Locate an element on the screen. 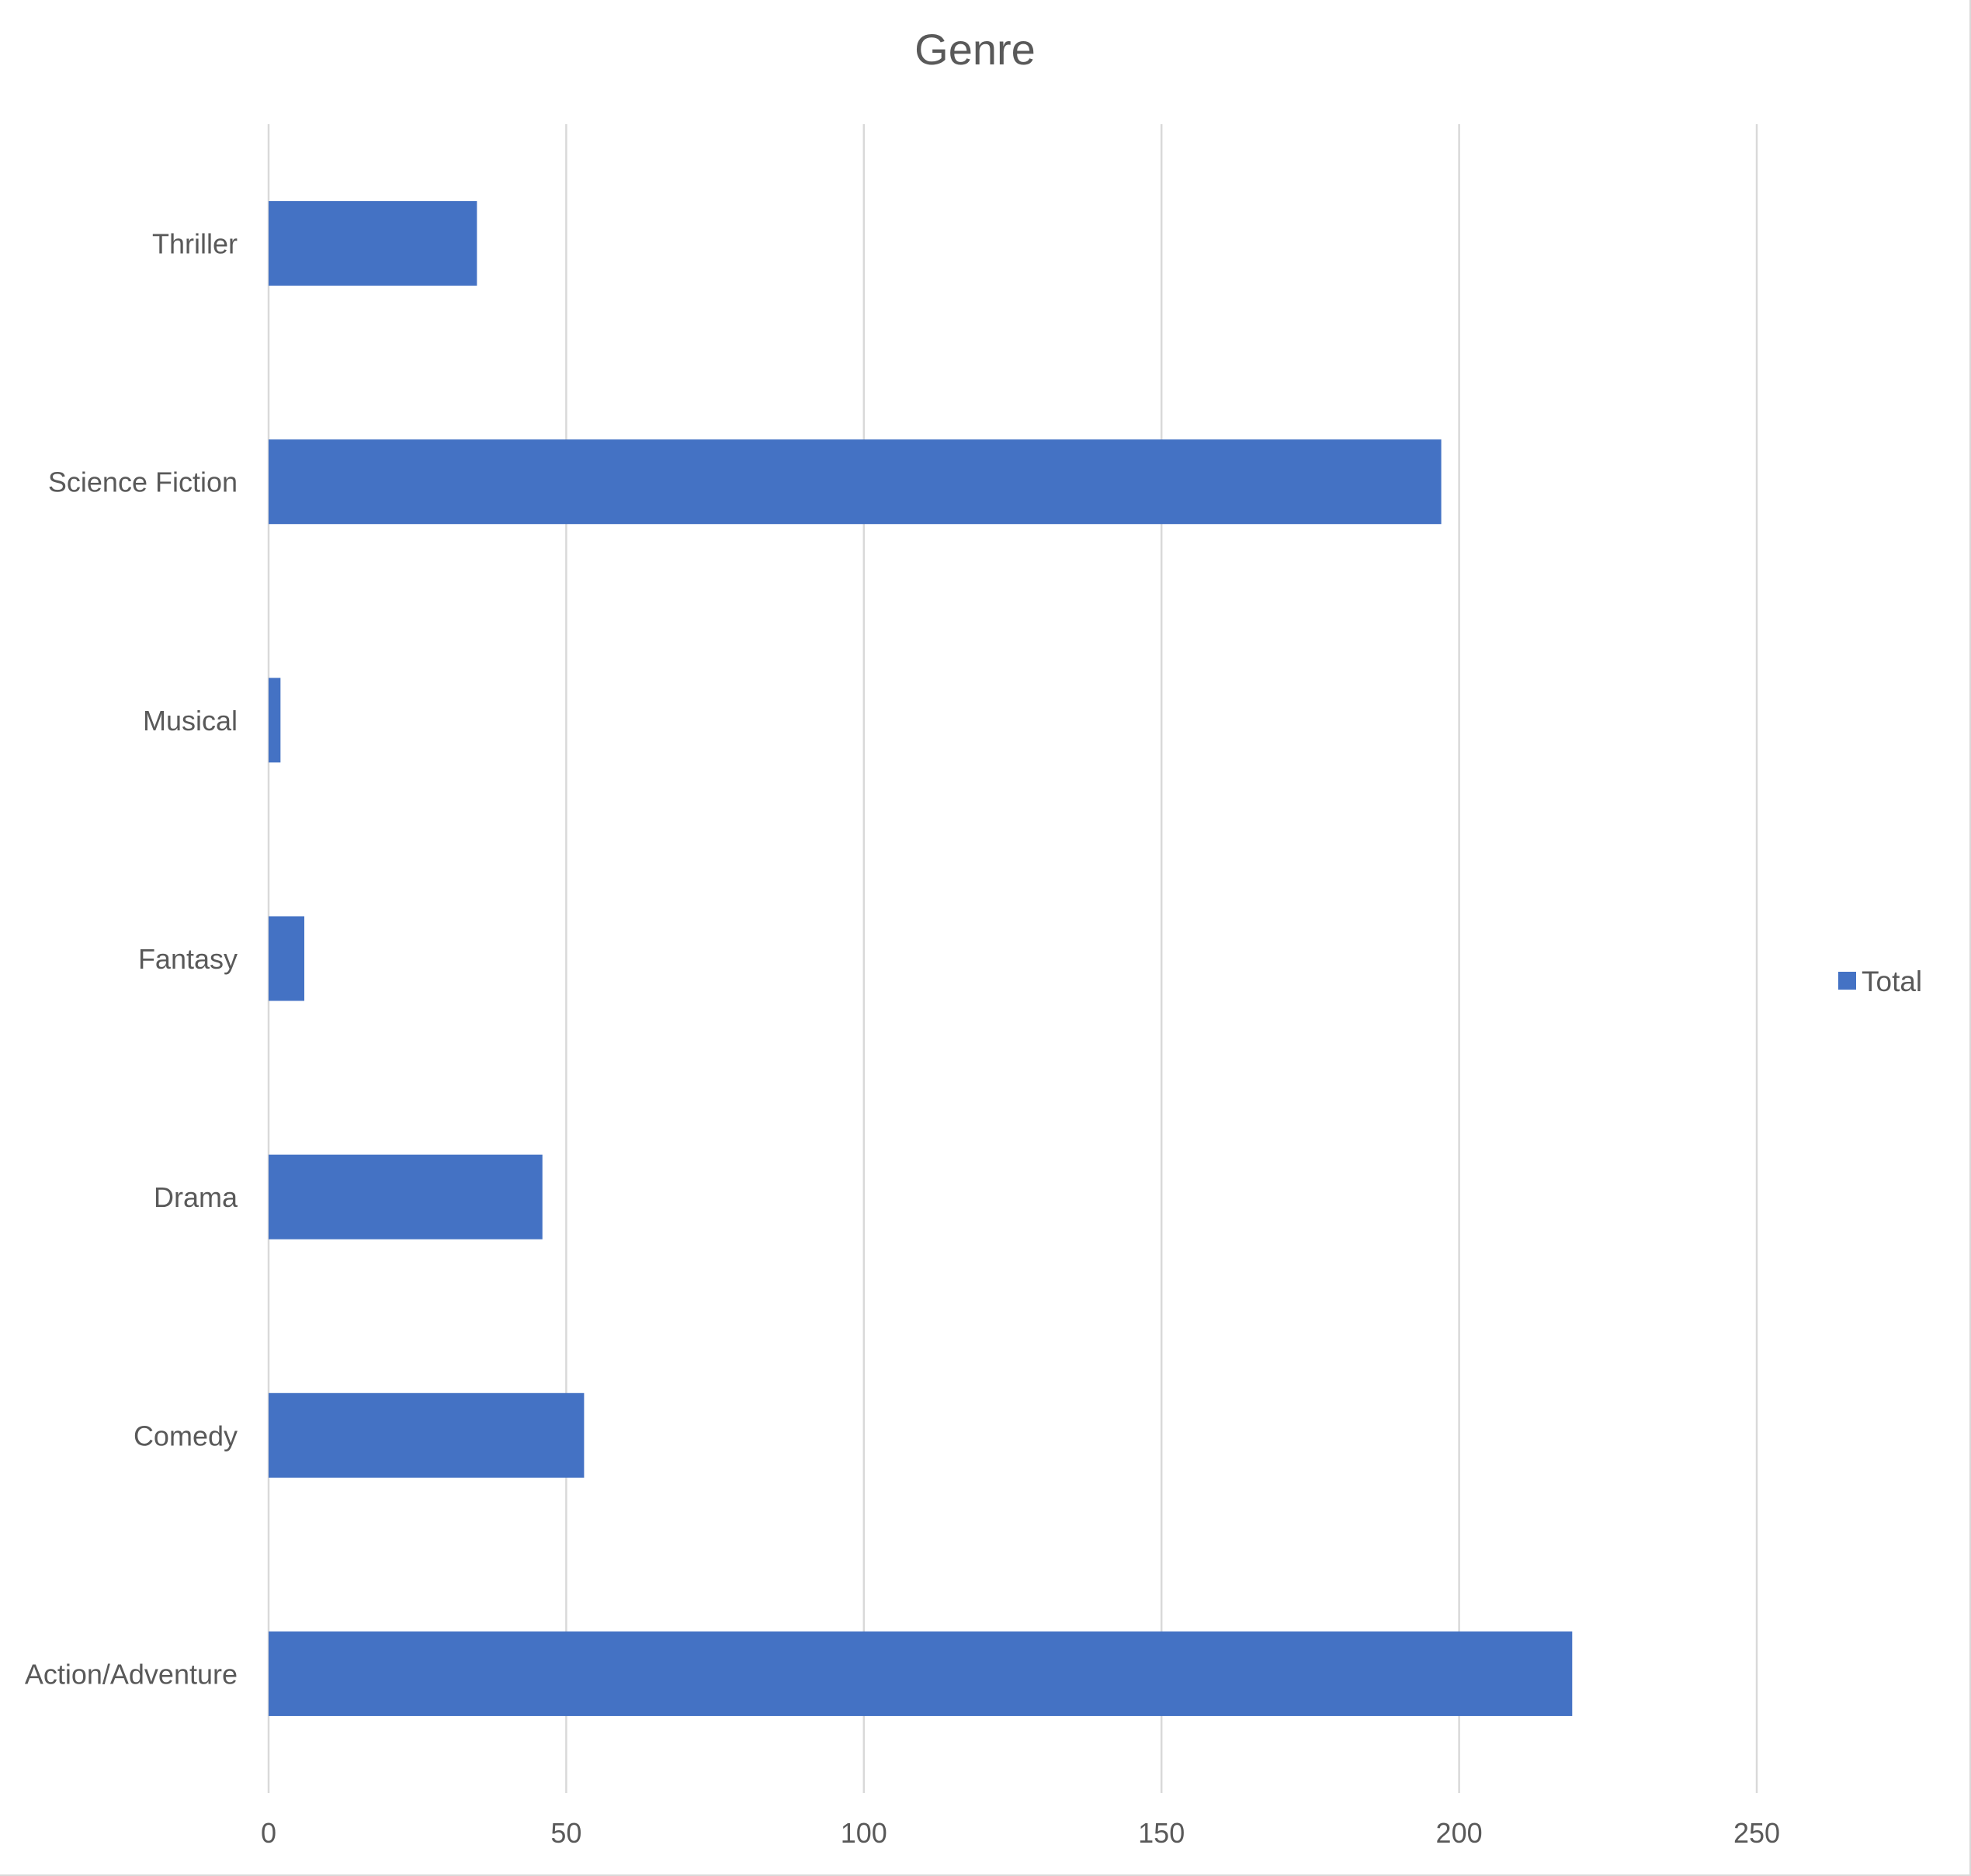 The height and width of the screenshot is (1876, 1971). x-tick-label: 150 is located at coordinates (1161, 1833).